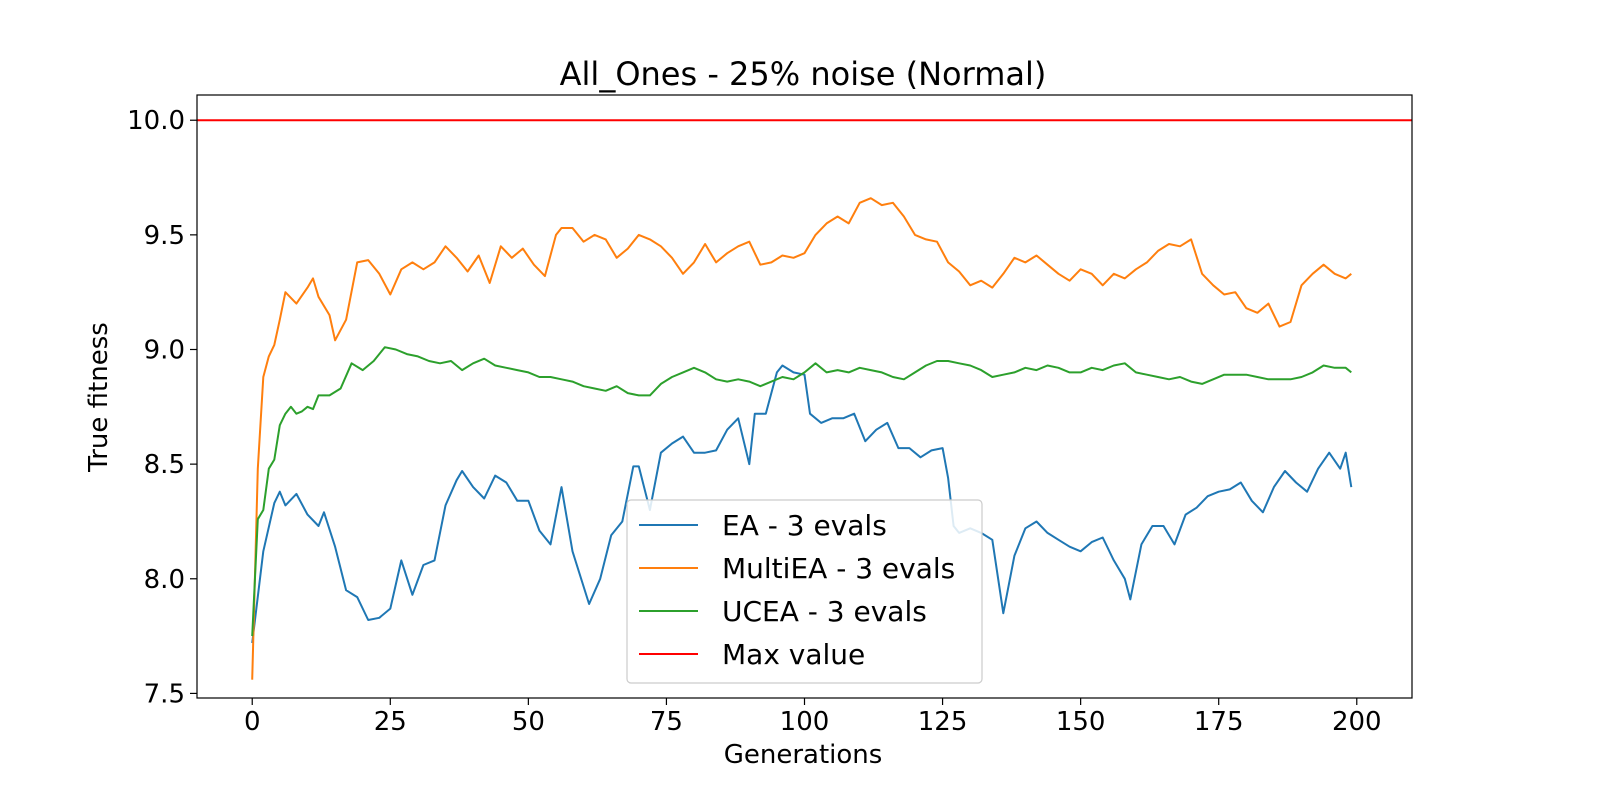 This screenshot has height=800, width=1600. What do you see at coordinates (666, 722) in the screenshot?
I see `x-tick-label: 75` at bounding box center [666, 722].